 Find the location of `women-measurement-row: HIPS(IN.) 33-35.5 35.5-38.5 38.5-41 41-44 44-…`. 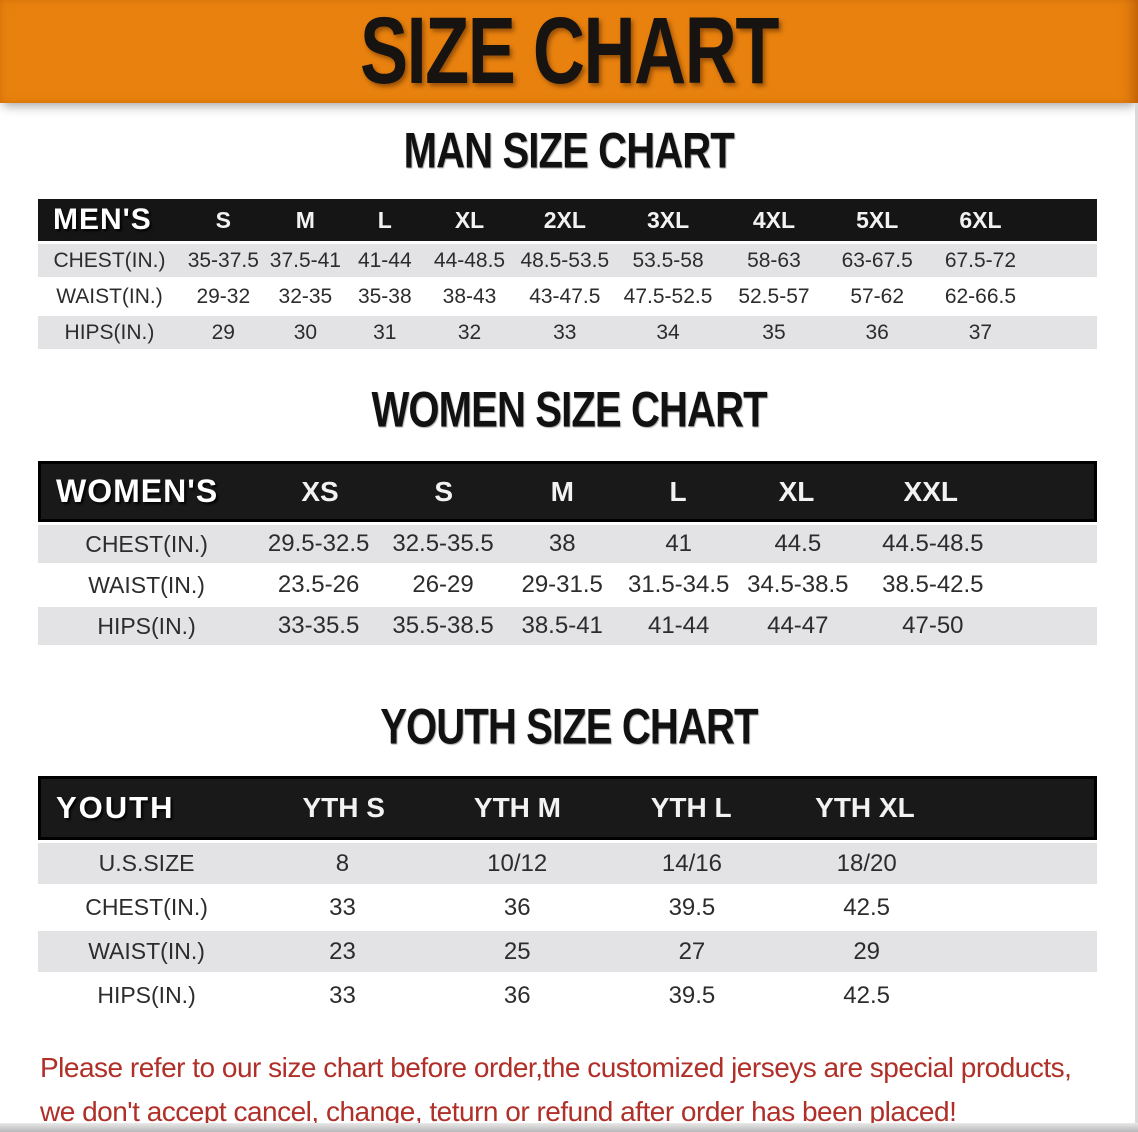

women-measurement-row: HIPS(IN.) 33-35.5 35.5-38.5 38.5-41 41-44 44-… is located at coordinates (567, 626).